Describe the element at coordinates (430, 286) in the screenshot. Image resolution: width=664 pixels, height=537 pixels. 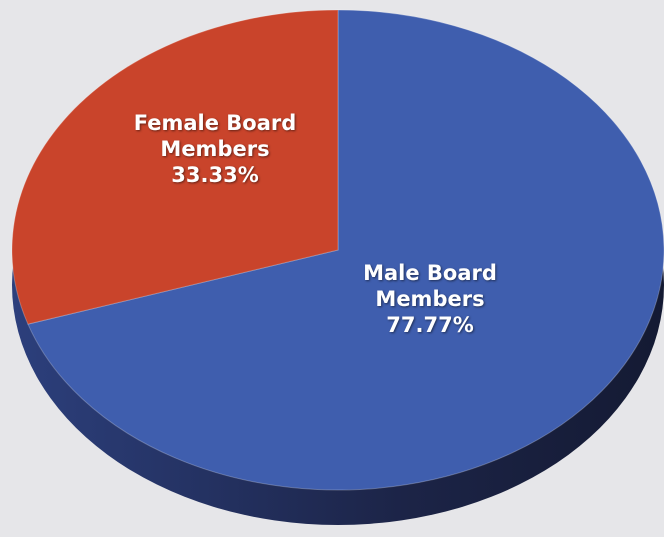
I see `slice-name: Male Board Members` at that location.